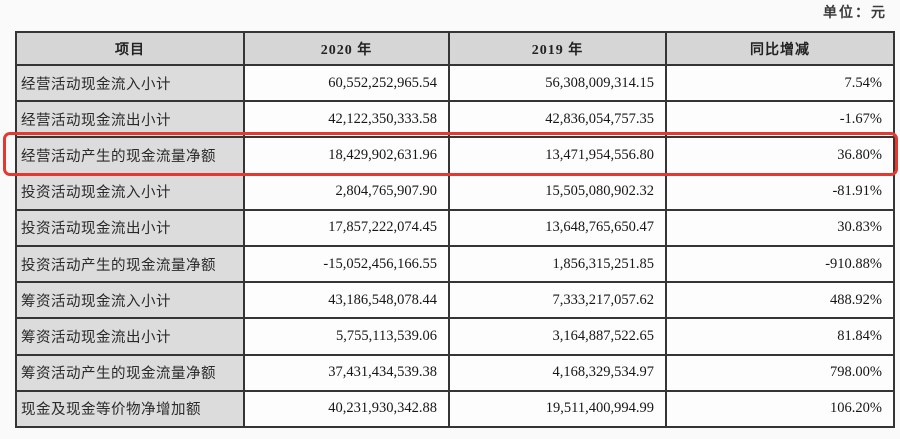 This screenshot has width=900, height=439. What do you see at coordinates (130, 372) in the screenshot?
I see `row-item-label: 筹资活动产生的现金流量净额` at bounding box center [130, 372].